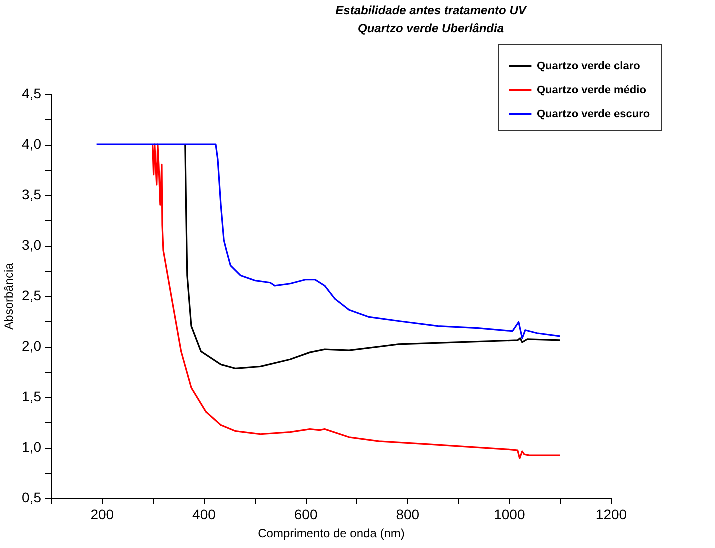 This screenshot has height=548, width=715. I want to click on chart-title: Estabilidade antes tratamento UV, so click(432, 11).